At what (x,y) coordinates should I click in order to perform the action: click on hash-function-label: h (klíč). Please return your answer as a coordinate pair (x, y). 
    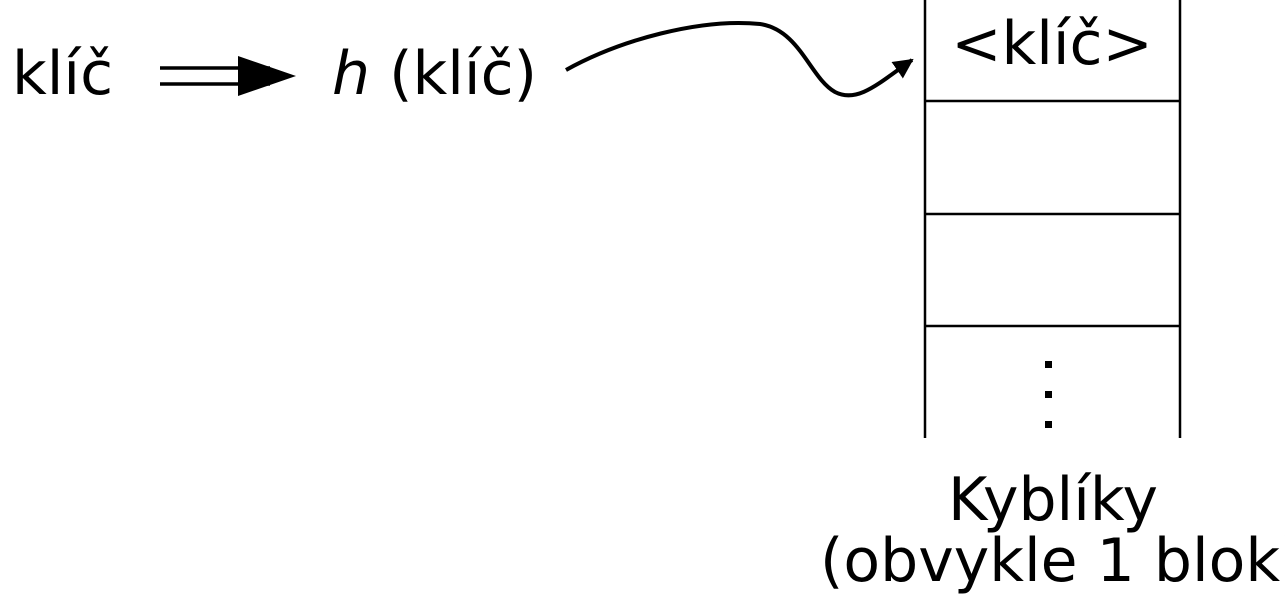
    Looking at the image, I should click on (434, 74).